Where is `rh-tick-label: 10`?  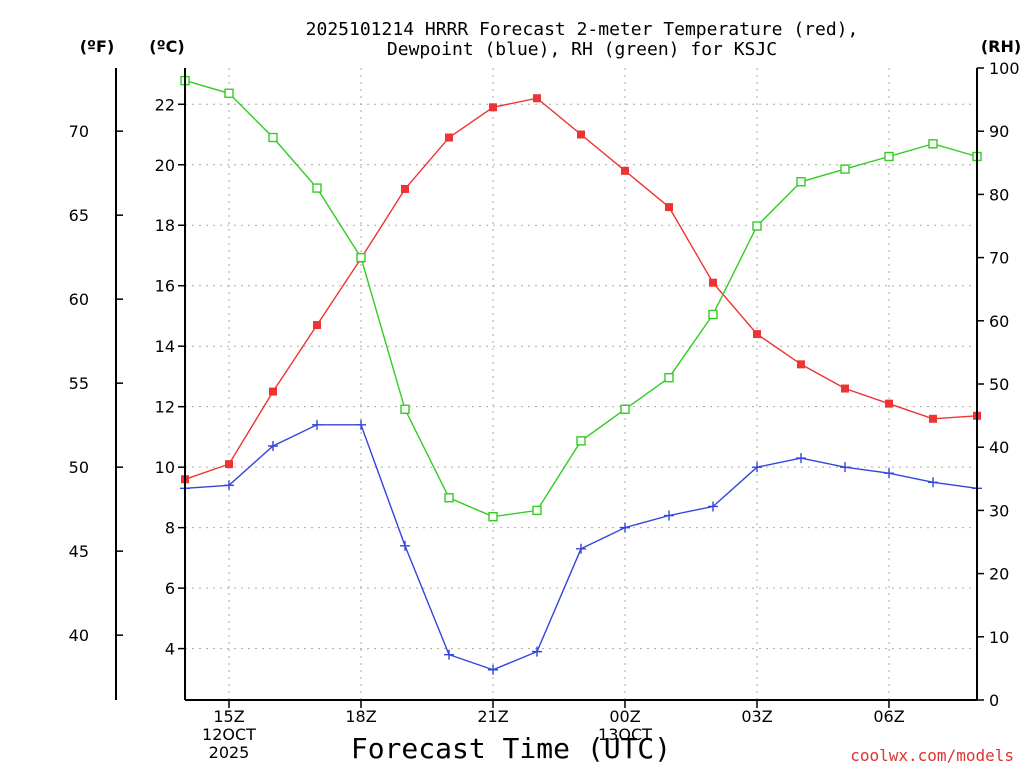
rh-tick-label: 10 is located at coordinates (999, 637).